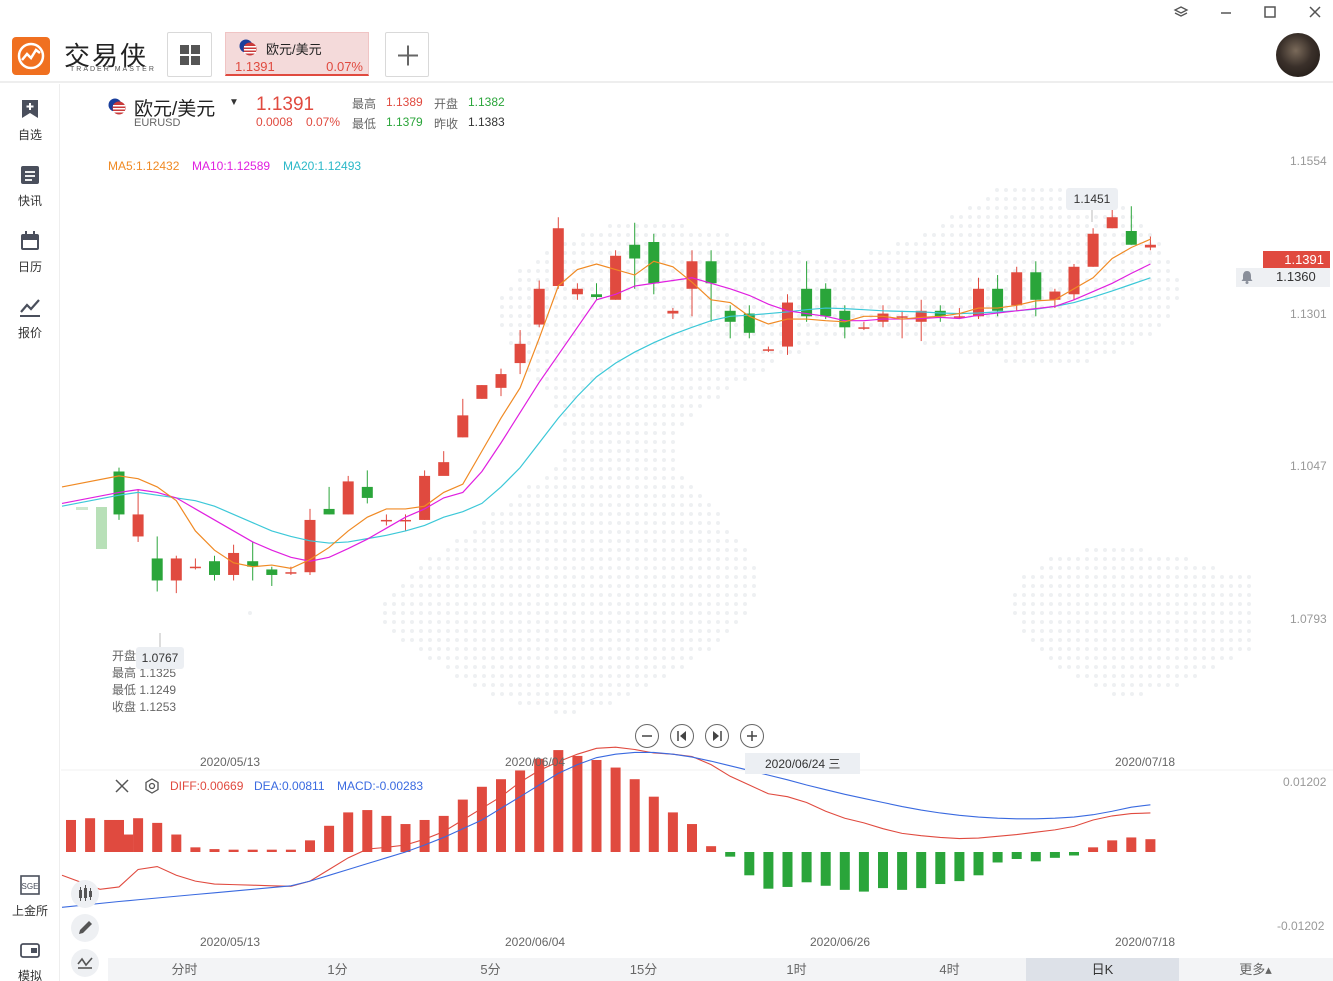  I want to click on wallet-icon, so click(30, 950).